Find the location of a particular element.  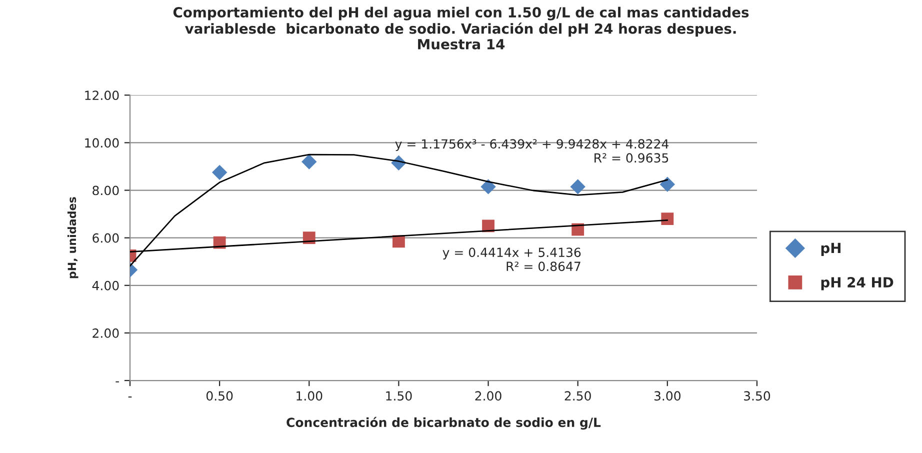

x-tick-label: 3.00 is located at coordinates (667, 396).